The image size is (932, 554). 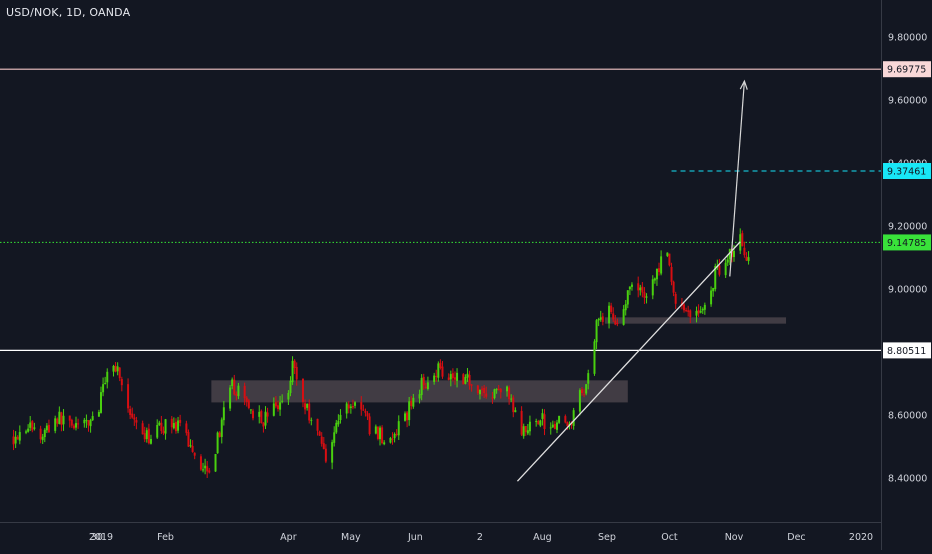 I want to click on x-tick-label-0: 30, so click(x=97, y=537).